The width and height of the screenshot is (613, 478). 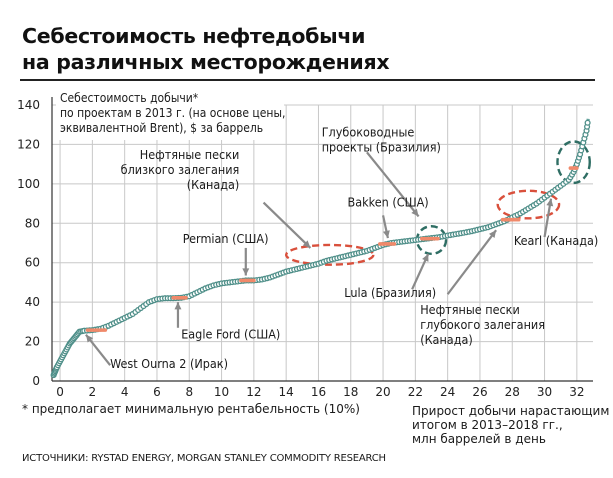 I want to click on y-tick-label: 140, so click(x=28, y=105).